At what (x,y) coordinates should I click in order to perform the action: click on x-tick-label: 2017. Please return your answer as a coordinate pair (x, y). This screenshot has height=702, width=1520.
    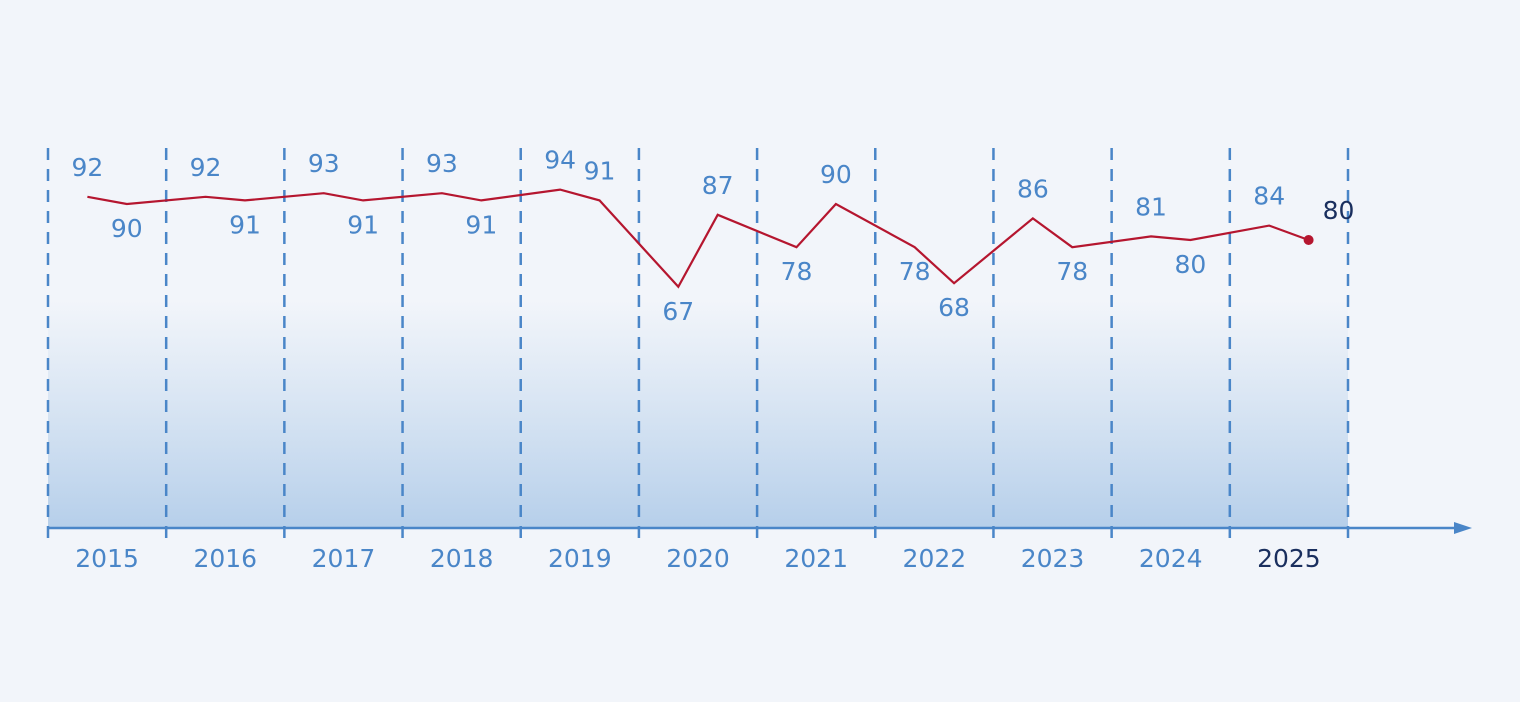
    Looking at the image, I should click on (344, 558).